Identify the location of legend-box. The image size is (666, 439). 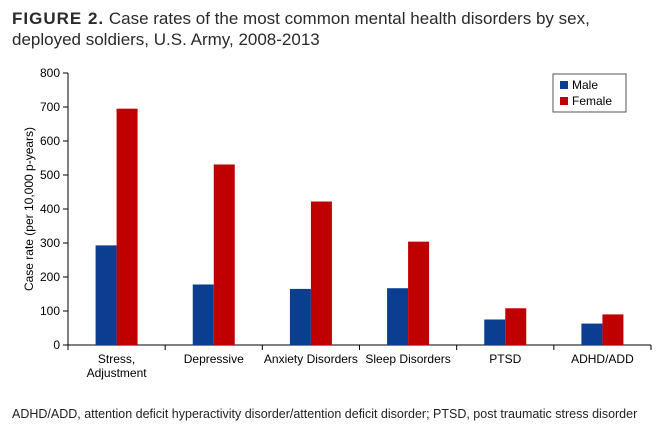
(589, 93).